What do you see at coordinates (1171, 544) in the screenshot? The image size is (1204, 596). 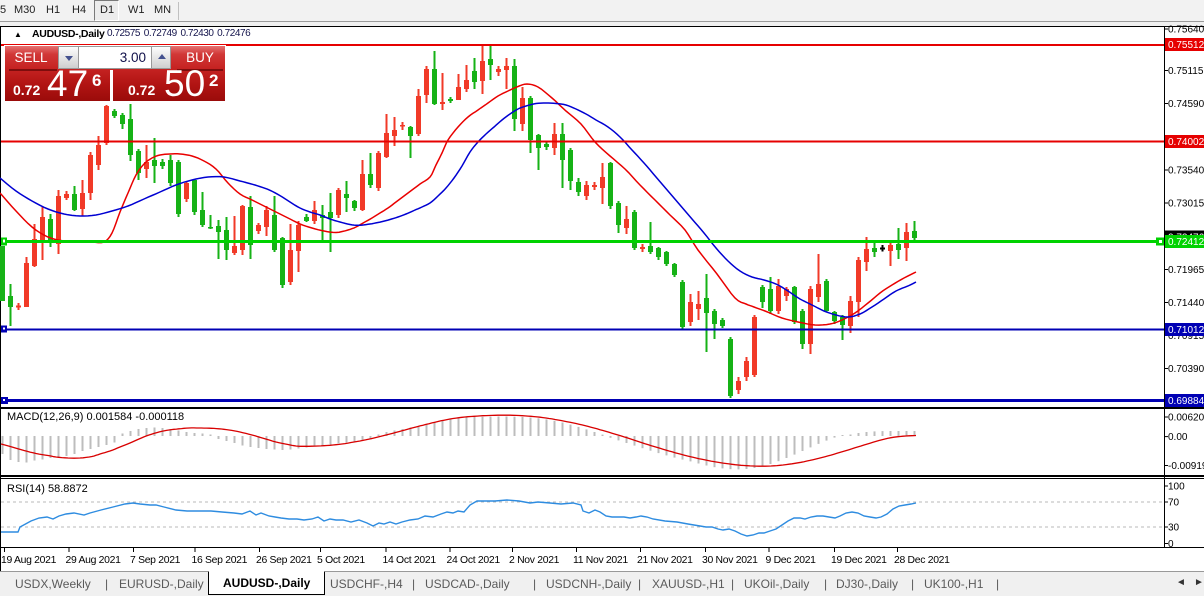 I see `svg-text: 0` at bounding box center [1171, 544].